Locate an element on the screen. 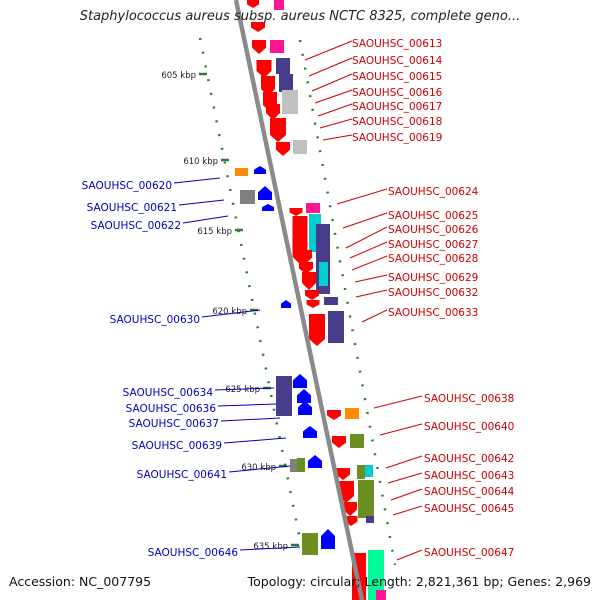 This screenshot has height=600, width=600. gene-label-left: SAOUHSC_00634 is located at coordinates (168, 393).